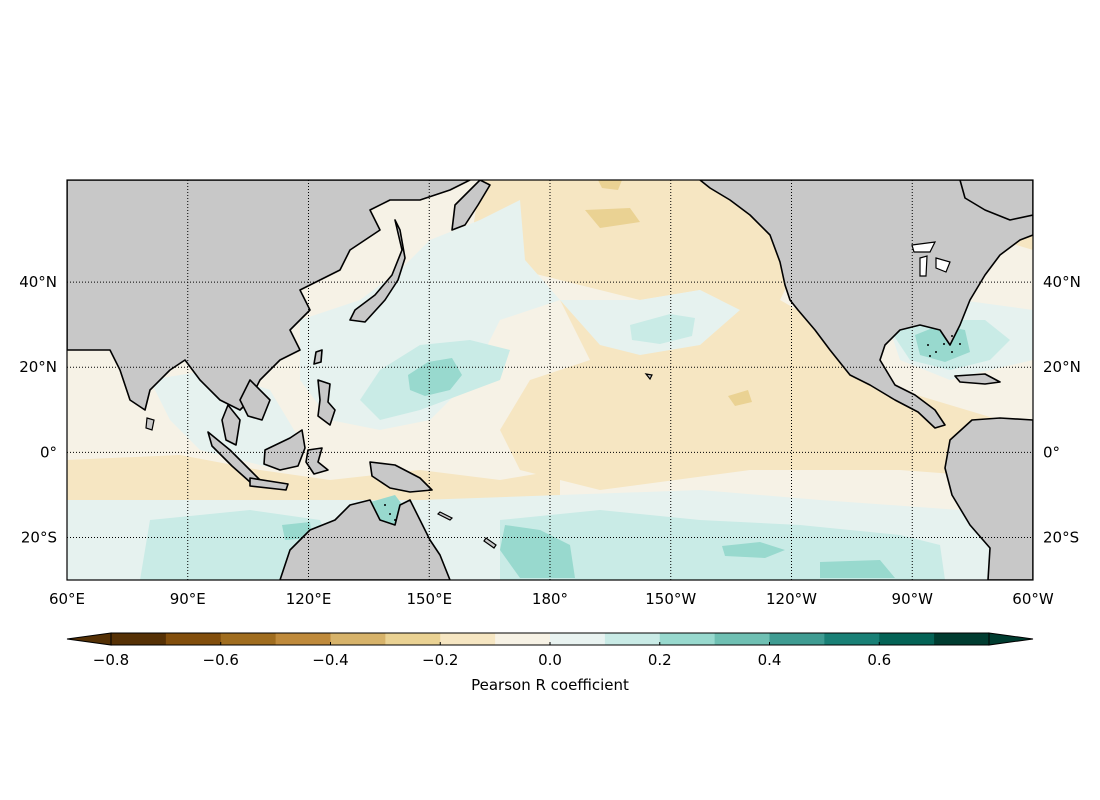  What do you see at coordinates (111, 660) in the screenshot?
I see `colorbar-tick-label: −0.8` at bounding box center [111, 660].